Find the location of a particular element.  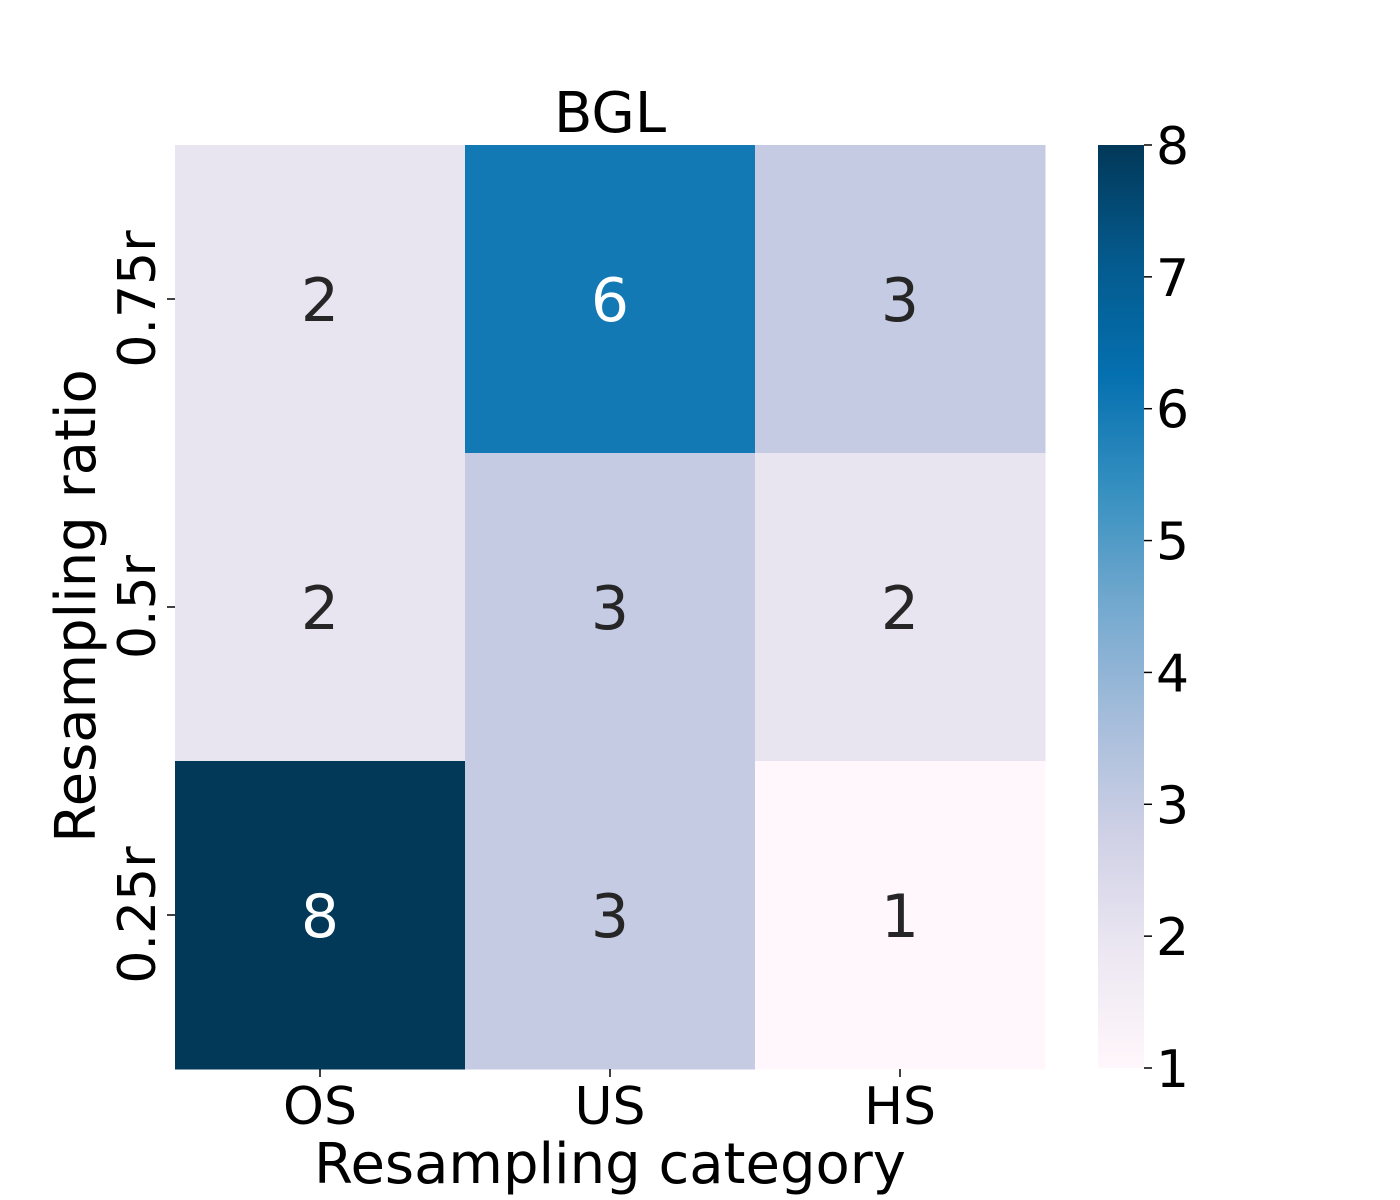

heatmap-cell-0.75r-US is located at coordinates (610, 299).